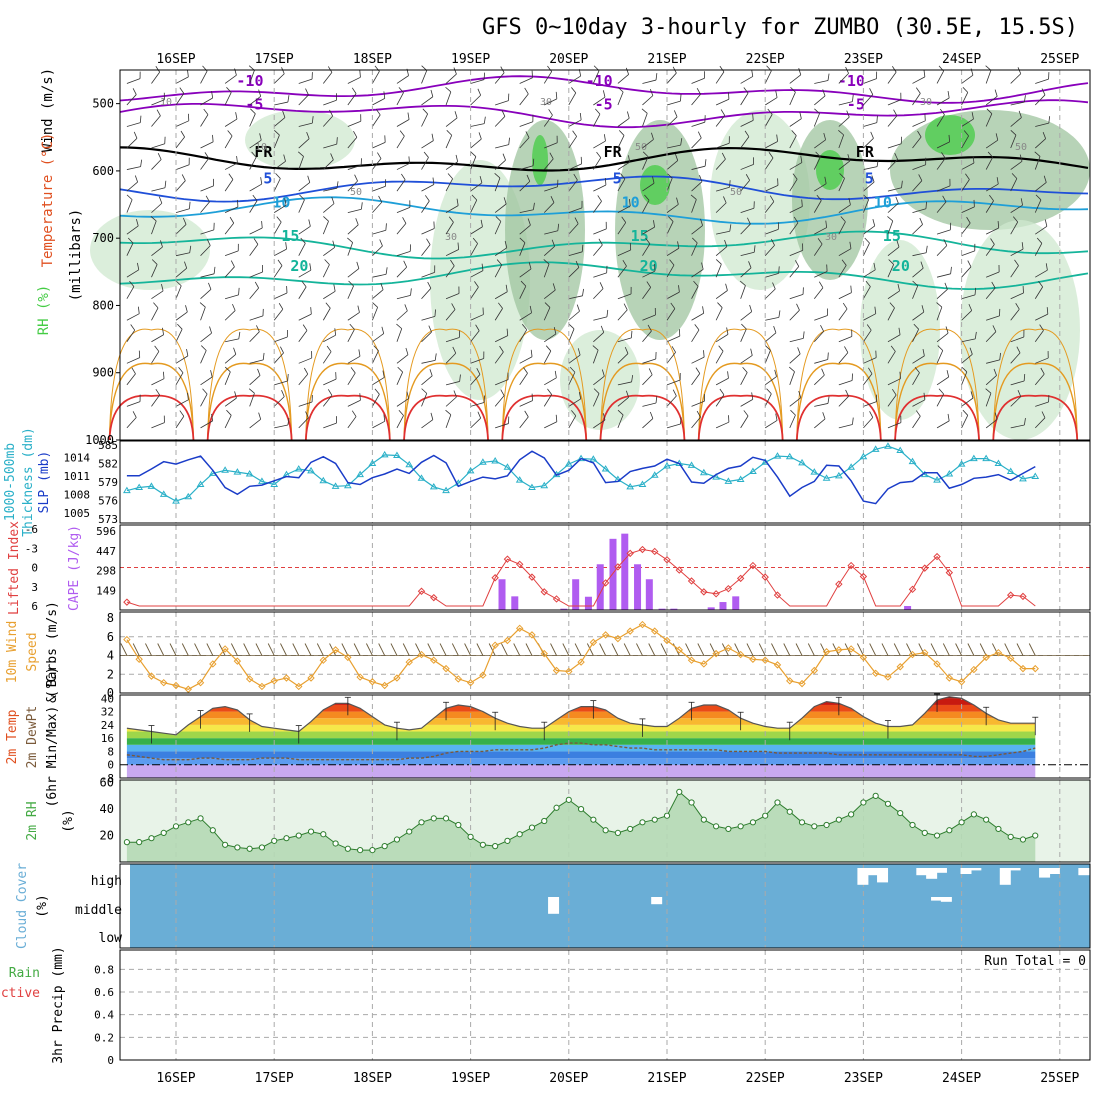  What do you see at coordinates (103, 171) in the screenshot?
I see `y-tick-label: 600` at bounding box center [103, 171].